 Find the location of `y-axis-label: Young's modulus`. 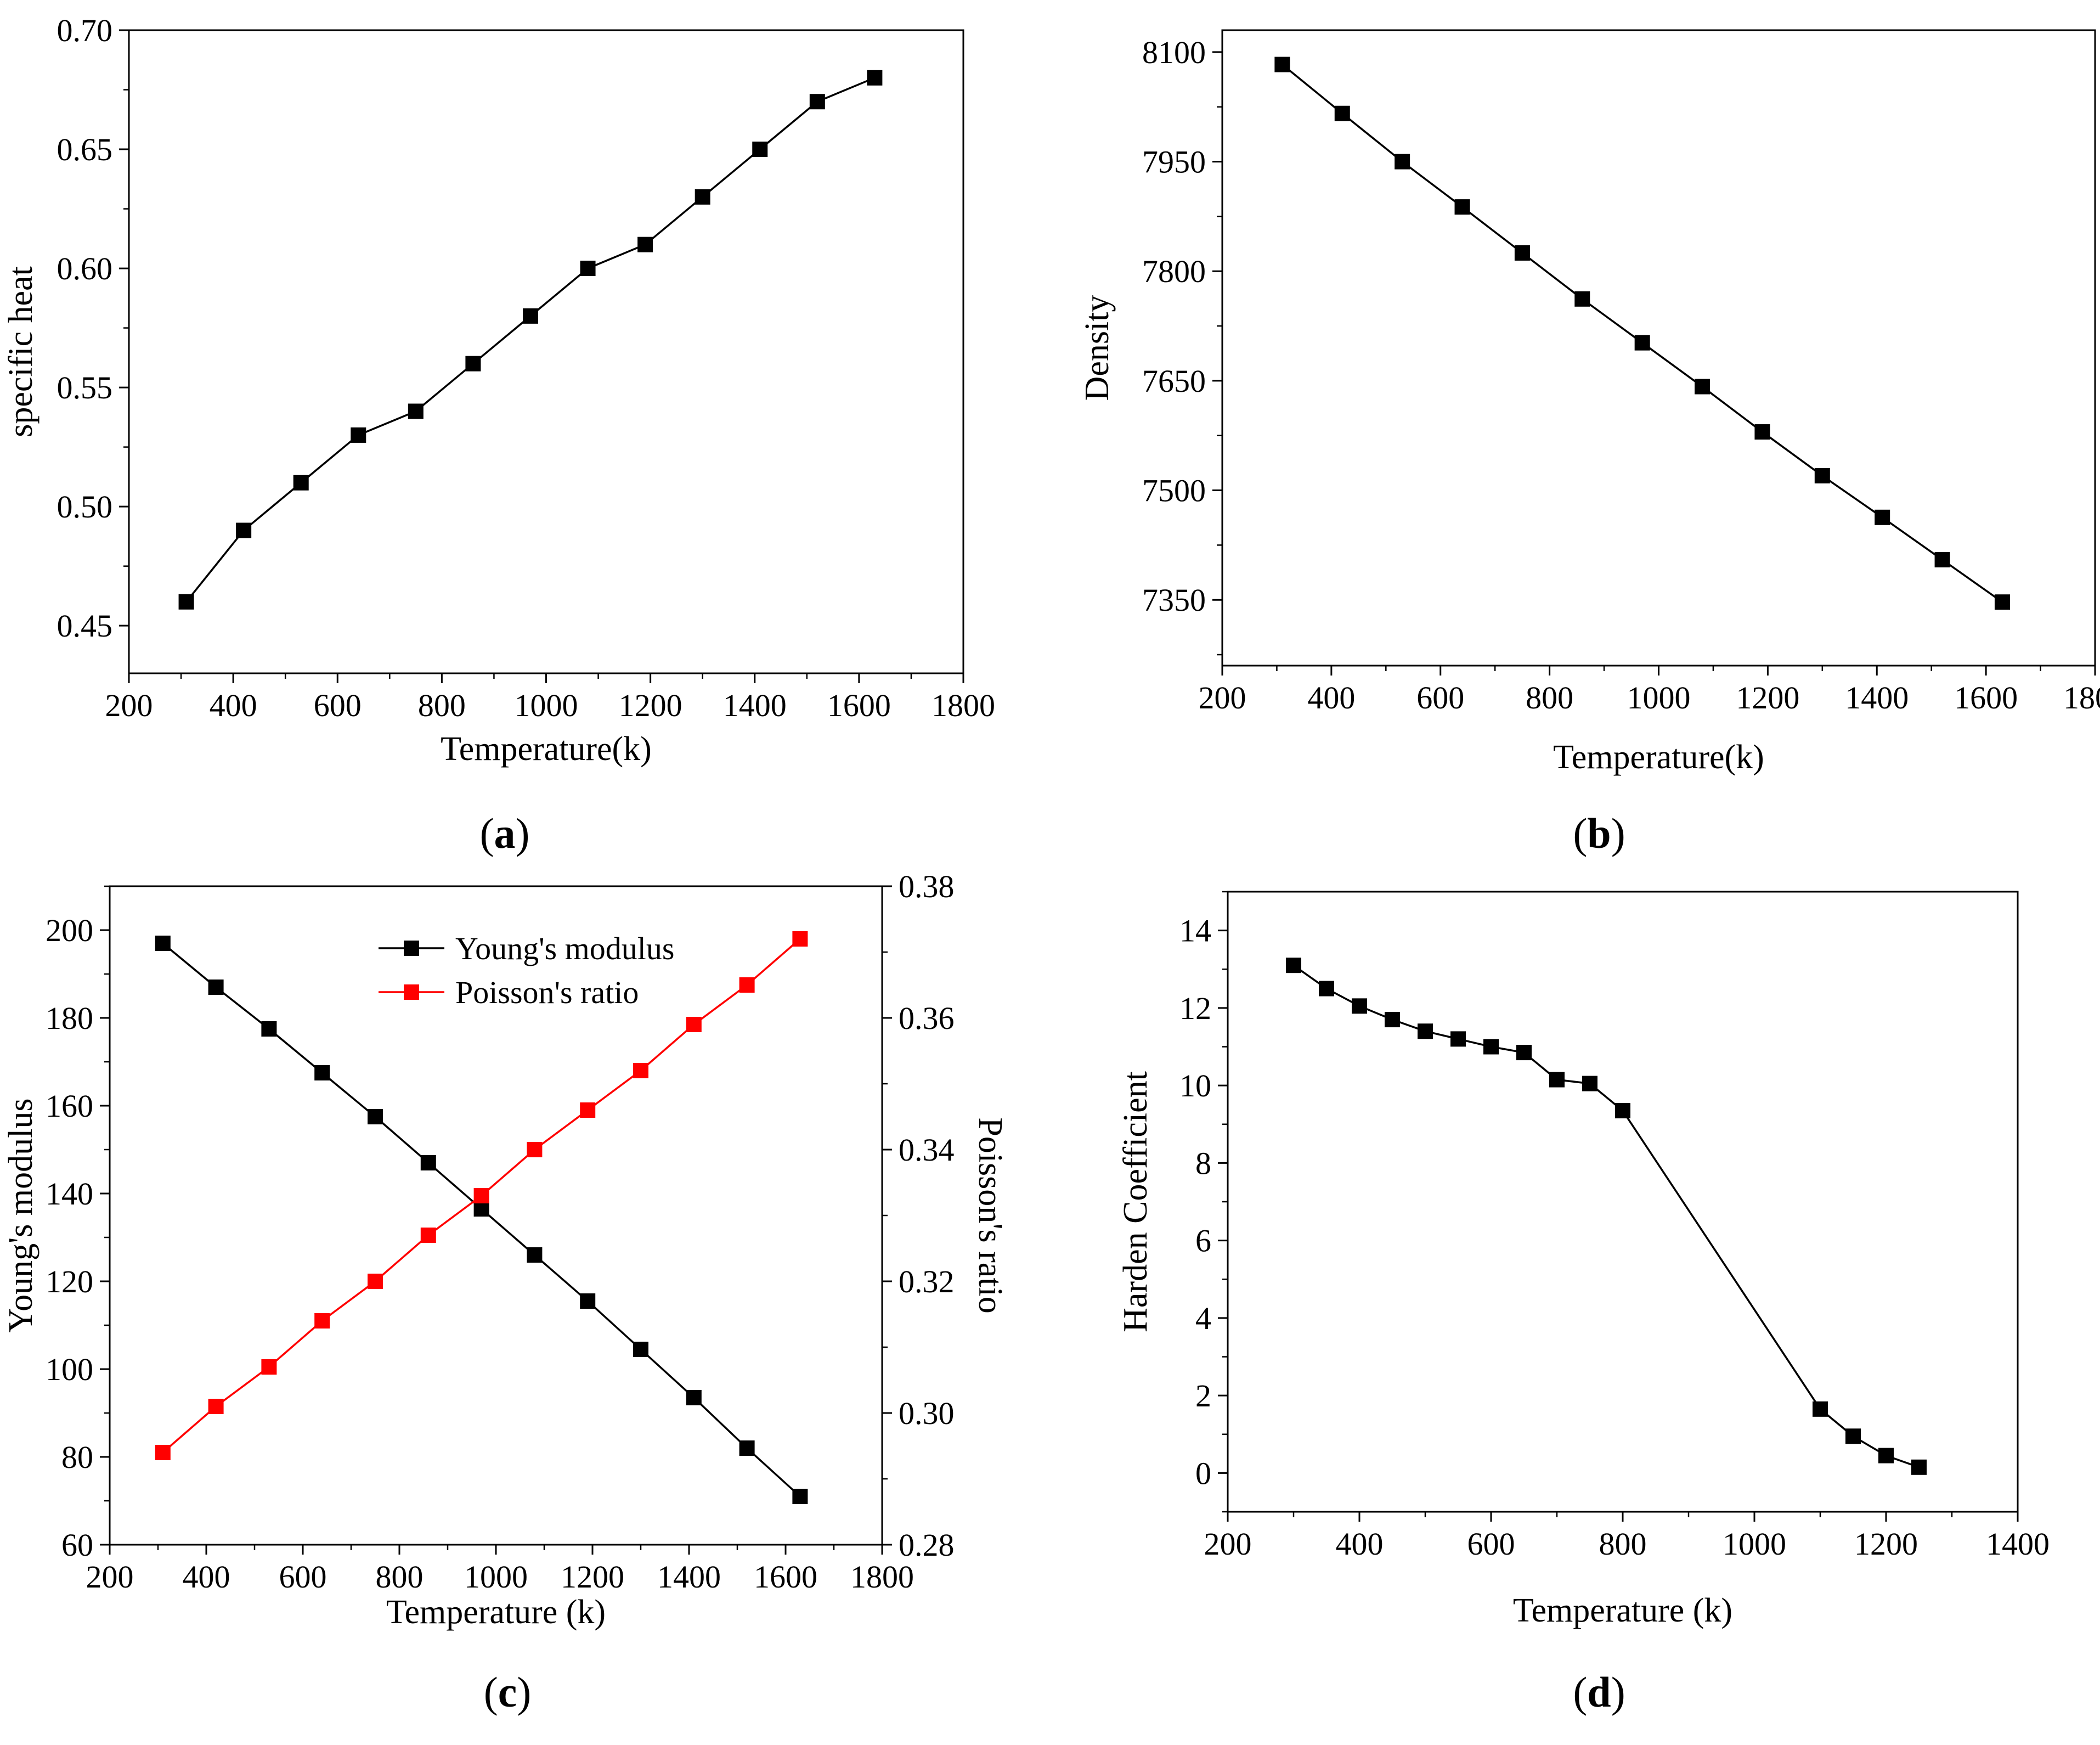

y-axis-label: Young's modulus is located at coordinates (20, 1216).